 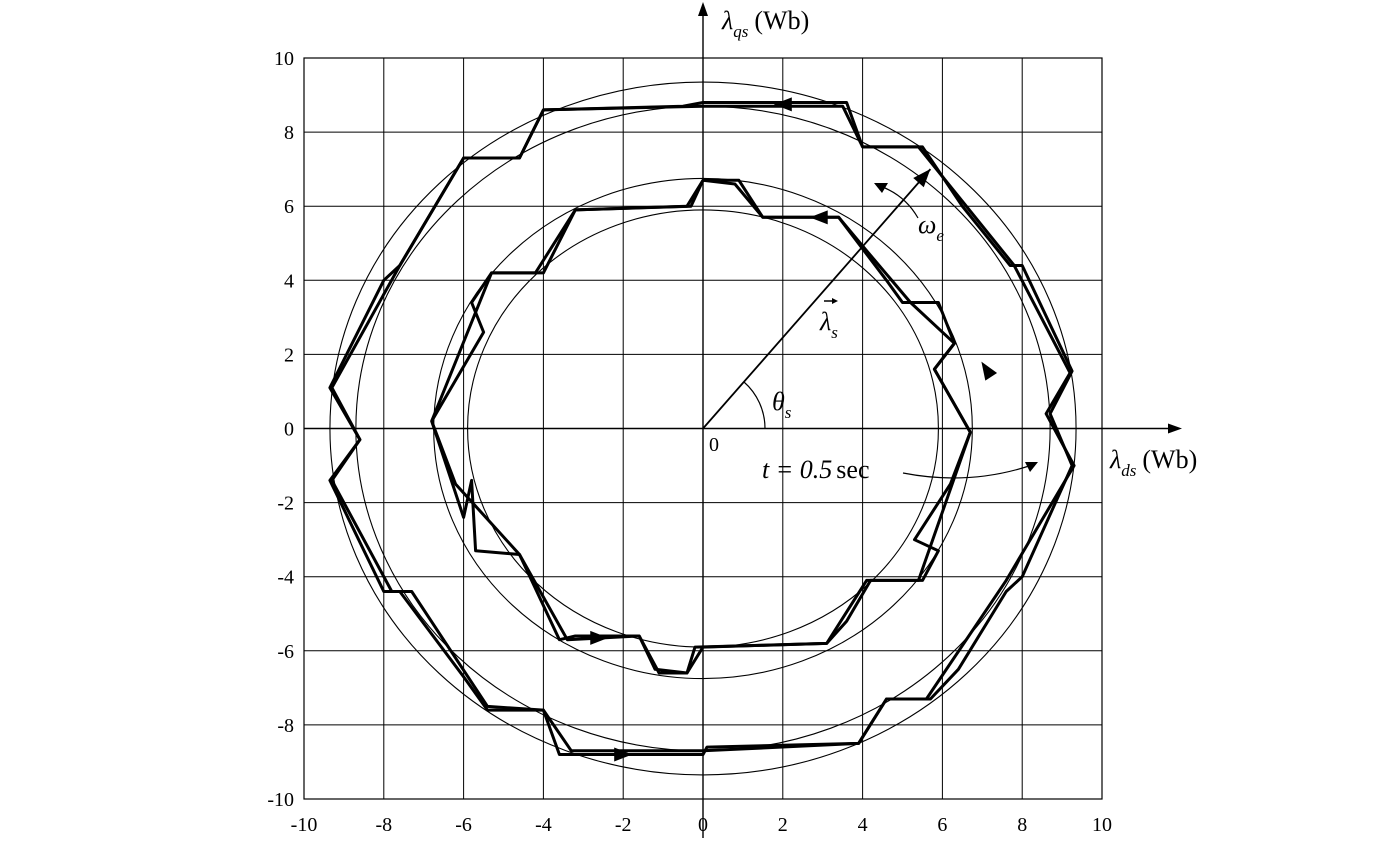 What do you see at coordinates (1022, 825) in the screenshot?
I see `x-tick-label: 8` at bounding box center [1022, 825].